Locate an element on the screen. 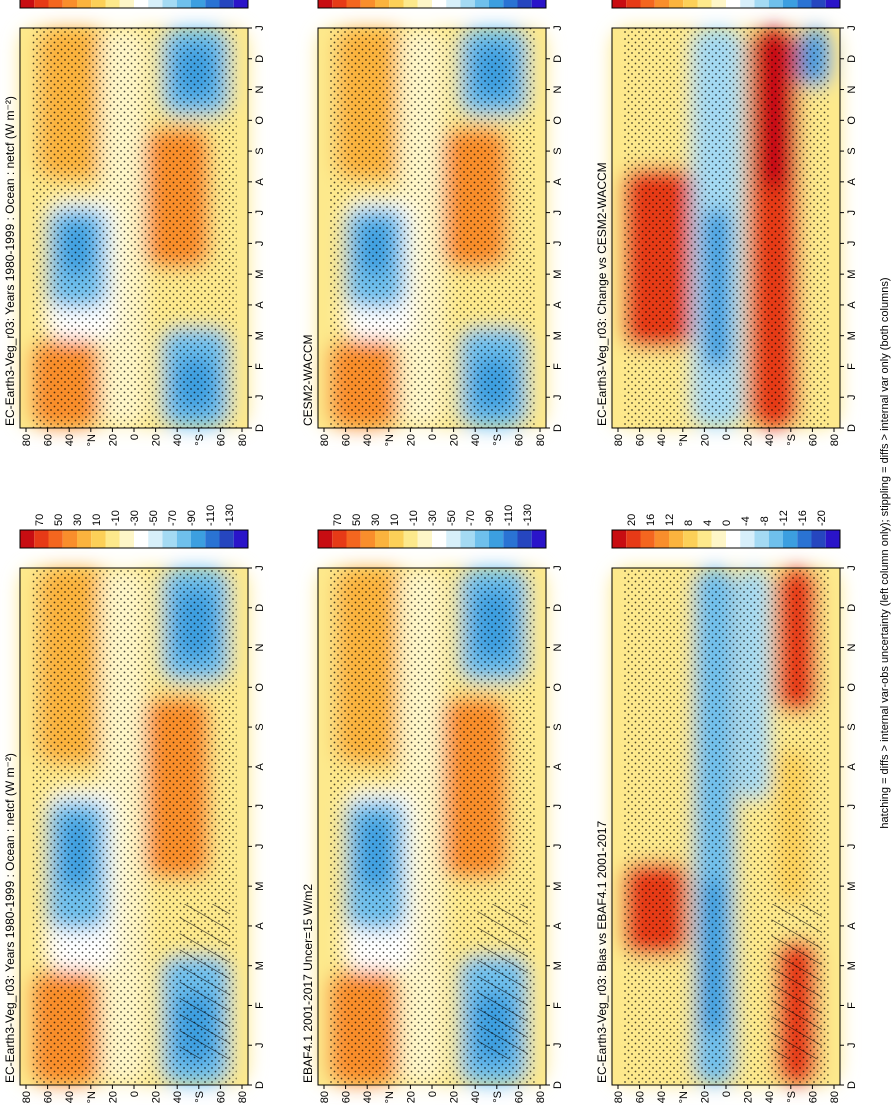 The height and width of the screenshot is (1105, 895). colorbar-tick-label: -10 is located at coordinates (116, 518).